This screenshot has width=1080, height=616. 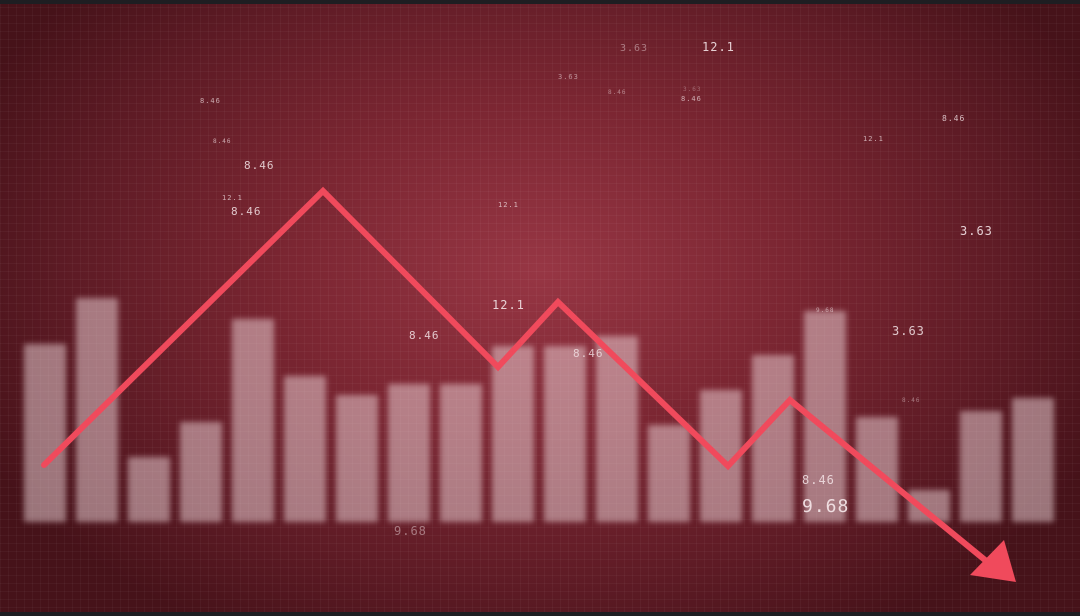 What do you see at coordinates (993, 561) in the screenshot?
I see `down-trend-arrow-icon` at bounding box center [993, 561].